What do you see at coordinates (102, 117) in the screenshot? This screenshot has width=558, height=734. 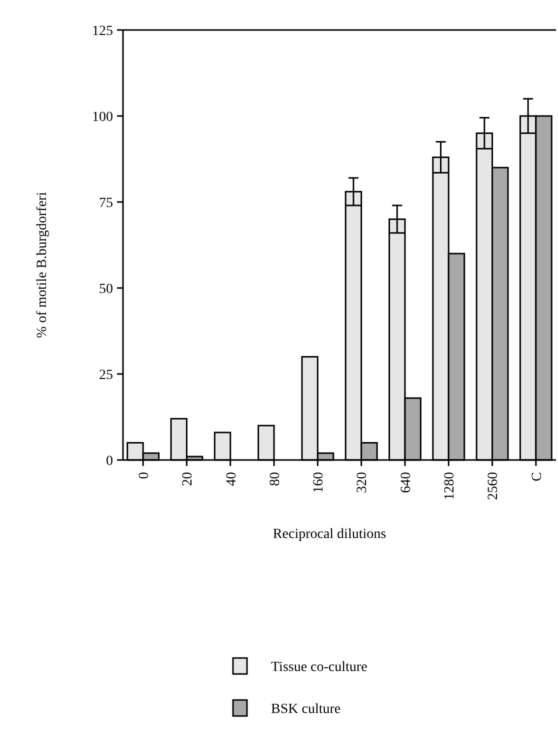 I see `y-tick-label: 100` at bounding box center [102, 117].